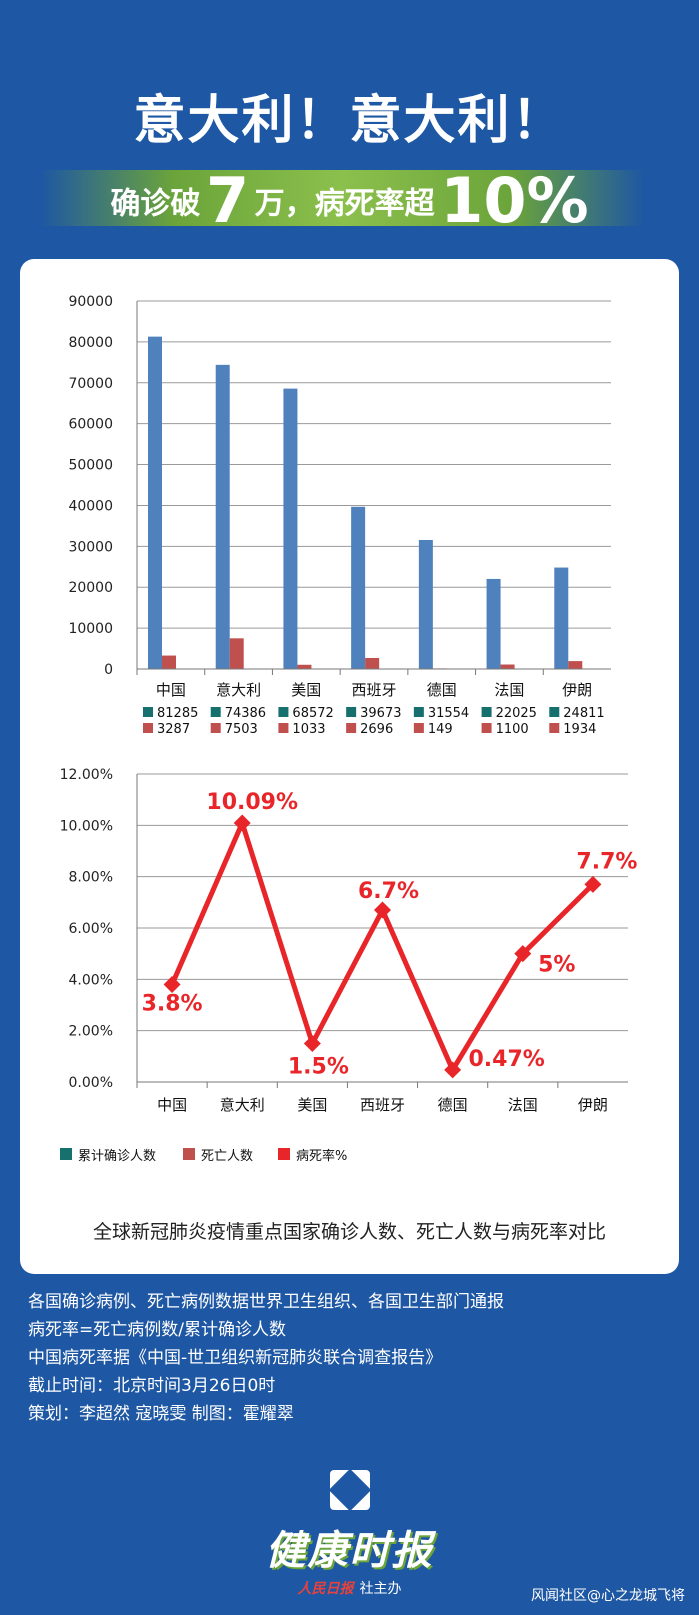 This screenshot has height=1615, width=699. I want to click on data-table-value-death: 149, so click(440, 729).